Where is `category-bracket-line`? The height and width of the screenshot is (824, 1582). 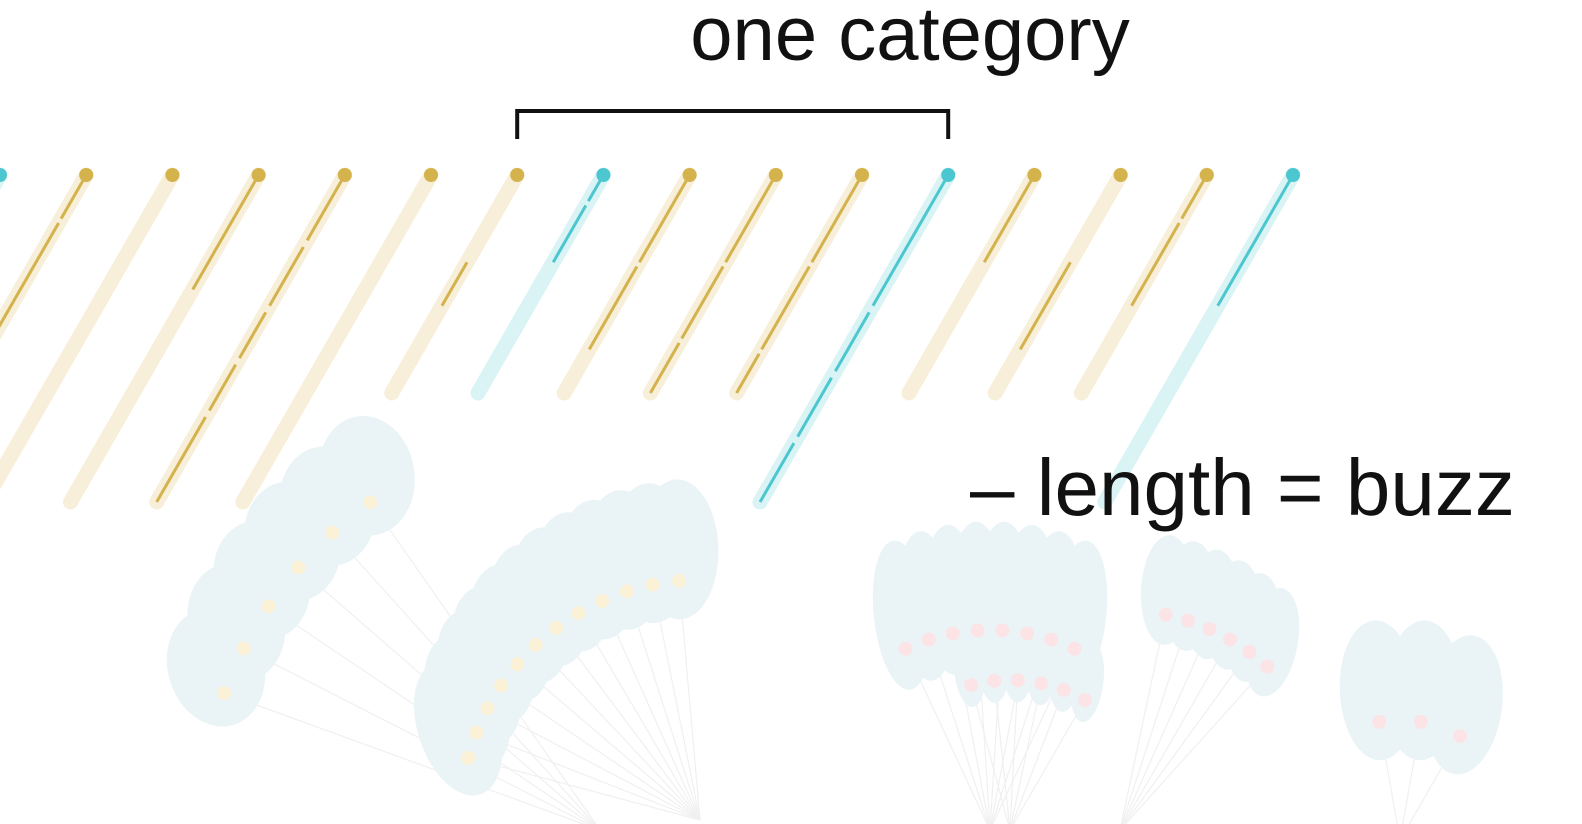
category-bracket-line is located at coordinates (733, 124).